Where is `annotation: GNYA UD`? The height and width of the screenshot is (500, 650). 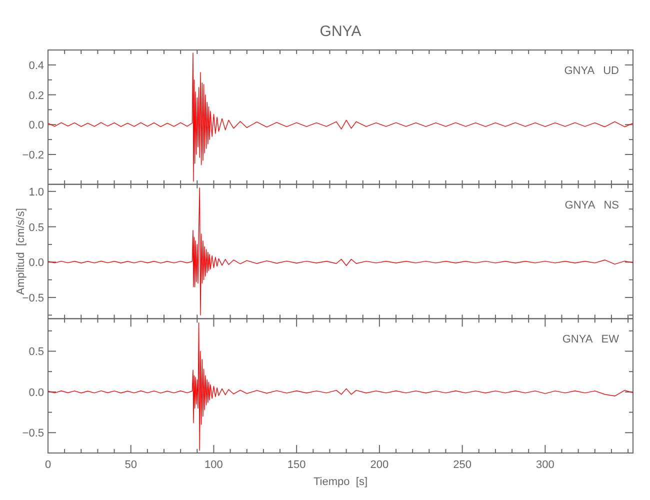
annotation: GNYA UD is located at coordinates (592, 71).